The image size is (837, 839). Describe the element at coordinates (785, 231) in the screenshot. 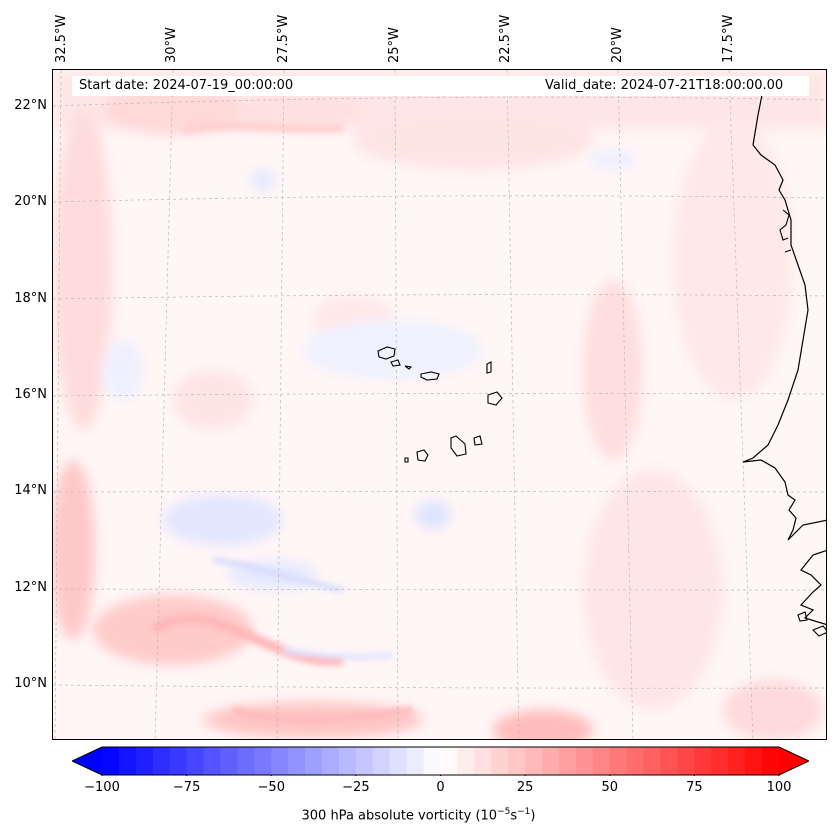

I see `coastline-detail` at that location.